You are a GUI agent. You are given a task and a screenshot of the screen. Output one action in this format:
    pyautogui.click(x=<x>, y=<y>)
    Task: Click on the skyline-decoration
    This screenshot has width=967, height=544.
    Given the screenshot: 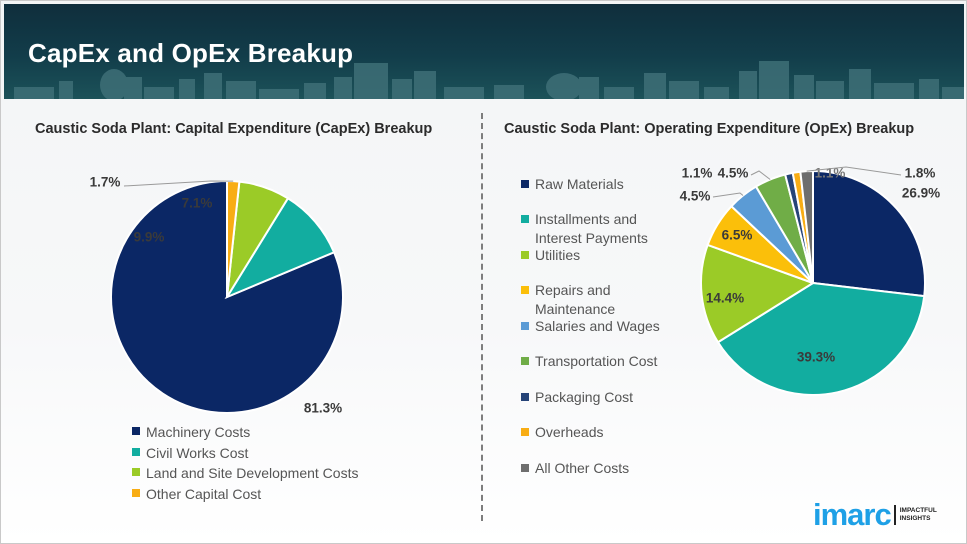 What is the action you would take?
    pyautogui.click(x=489, y=80)
    